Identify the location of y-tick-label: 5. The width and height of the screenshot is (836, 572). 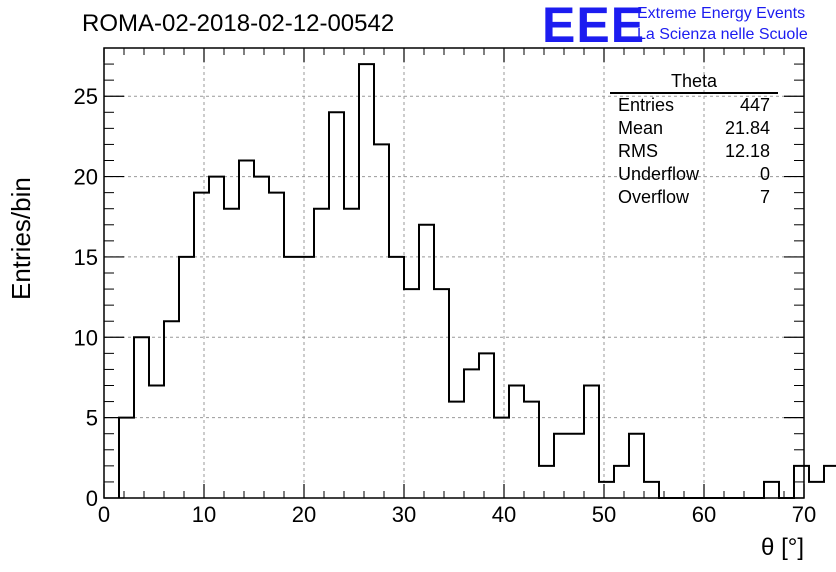
(92, 418).